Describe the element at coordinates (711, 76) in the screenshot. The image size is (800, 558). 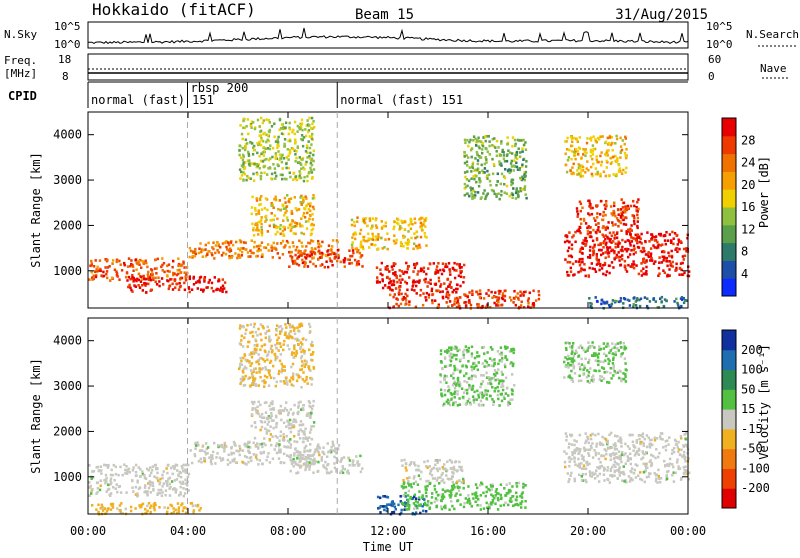
I see `nave-tick-bottom: 0` at that location.